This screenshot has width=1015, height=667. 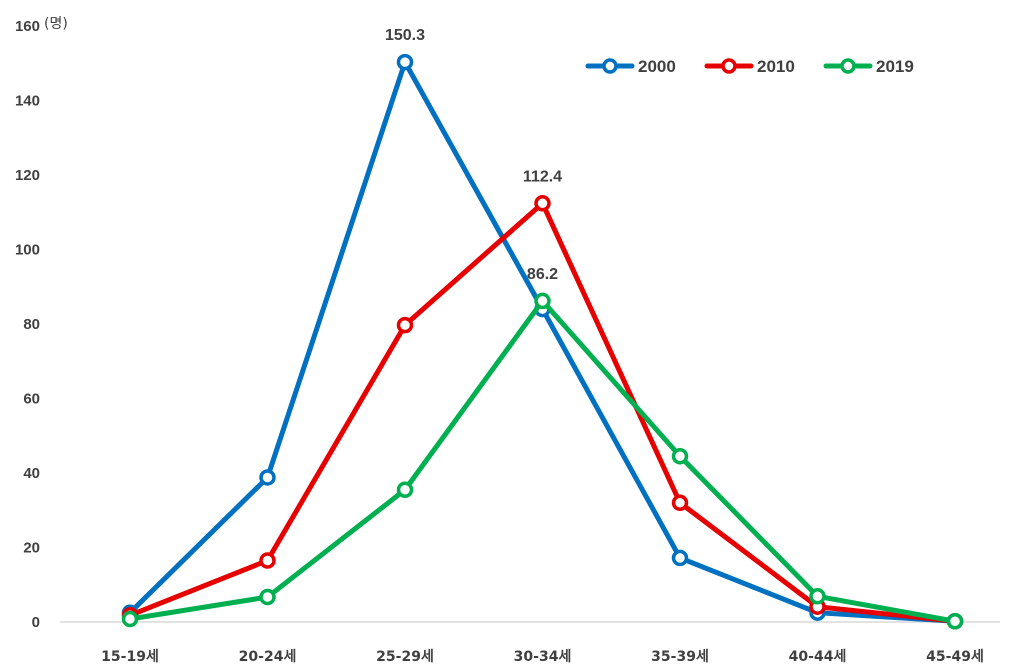 What do you see at coordinates (31, 399) in the screenshot?
I see `y-tick-label: 60` at bounding box center [31, 399].